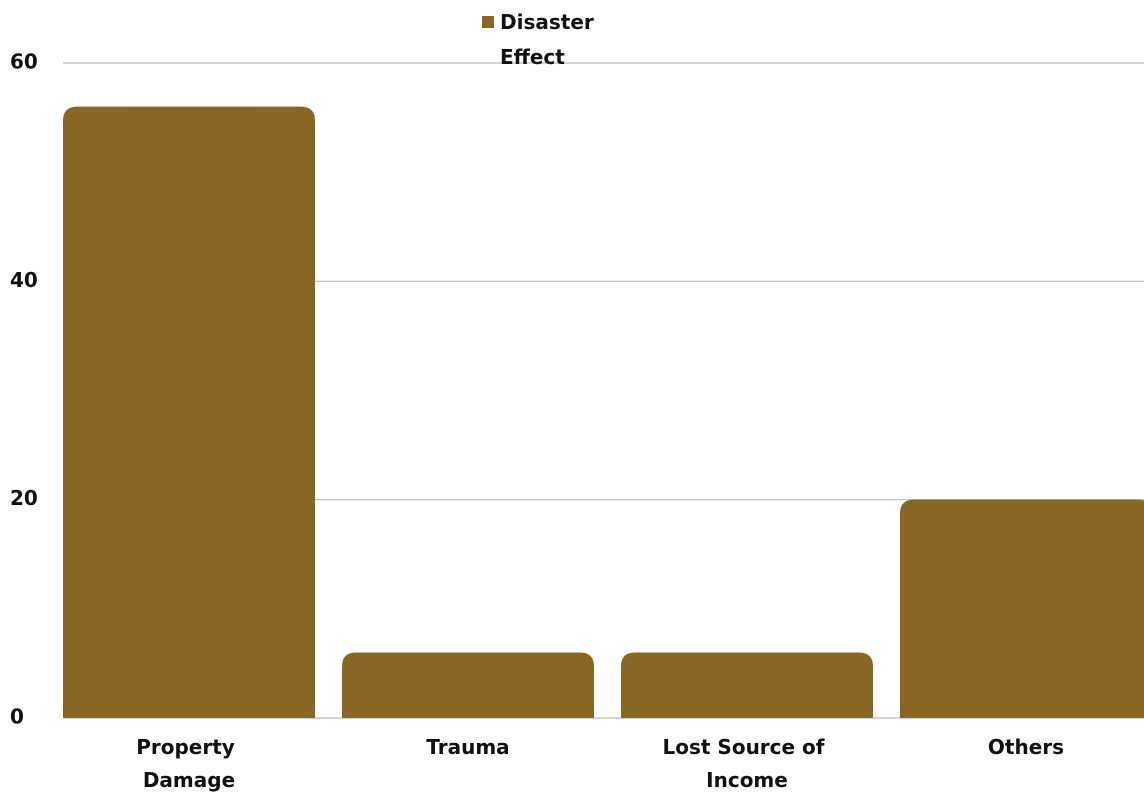 Image resolution: width=1144 pixels, height=796 pixels. What do you see at coordinates (1026, 747) in the screenshot?
I see `x-tick-label: Others` at bounding box center [1026, 747].